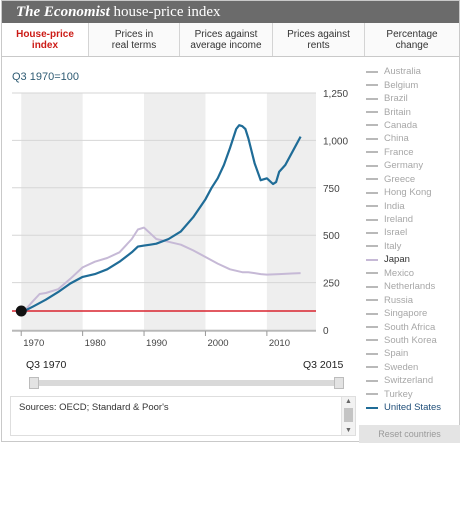 Image resolution: width=470 pixels, height=509 pixels. I want to click on legend-item-israel: Israel, so click(413, 232).